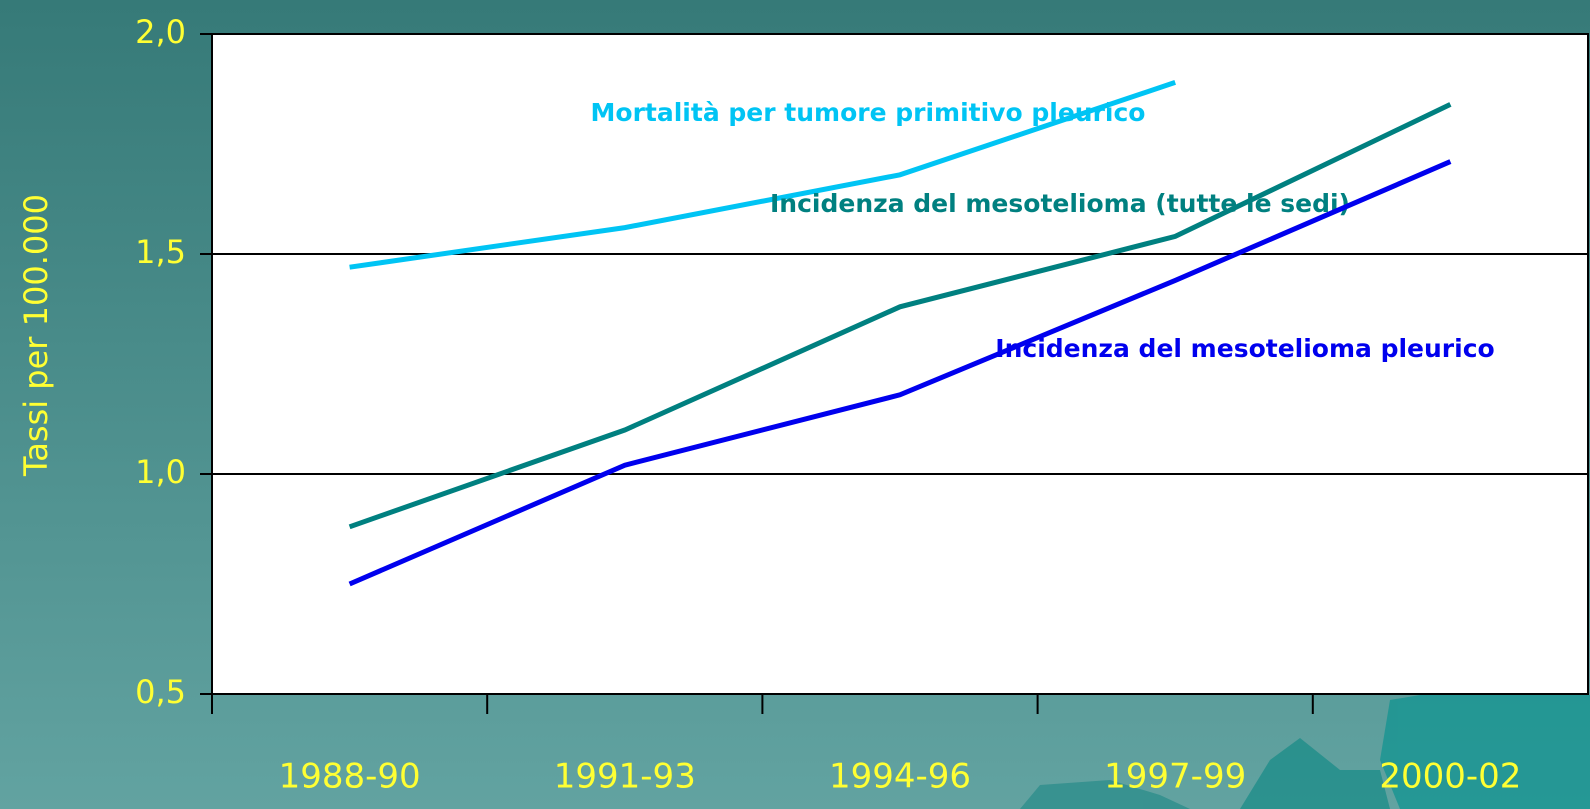  I want to click on series-label: Mortalità per tumore primitivo pleurico, so click(868, 112).